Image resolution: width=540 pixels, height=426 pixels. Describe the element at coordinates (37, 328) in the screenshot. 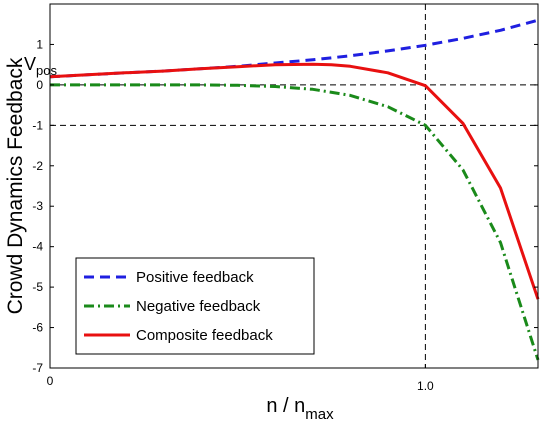

I see `y-tick-label: -6` at that location.